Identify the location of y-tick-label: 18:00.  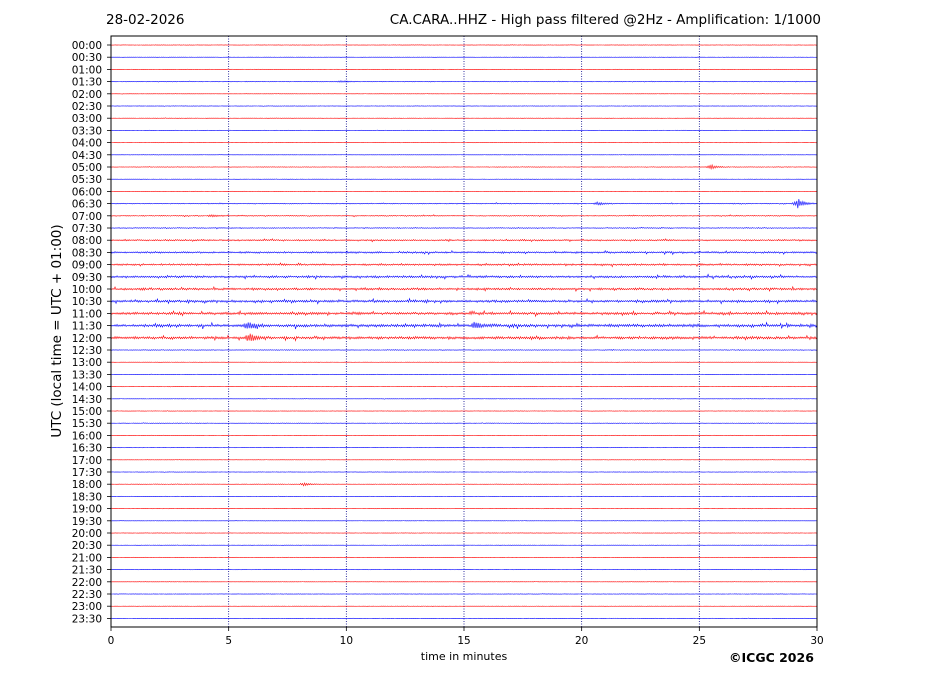
(87, 485).